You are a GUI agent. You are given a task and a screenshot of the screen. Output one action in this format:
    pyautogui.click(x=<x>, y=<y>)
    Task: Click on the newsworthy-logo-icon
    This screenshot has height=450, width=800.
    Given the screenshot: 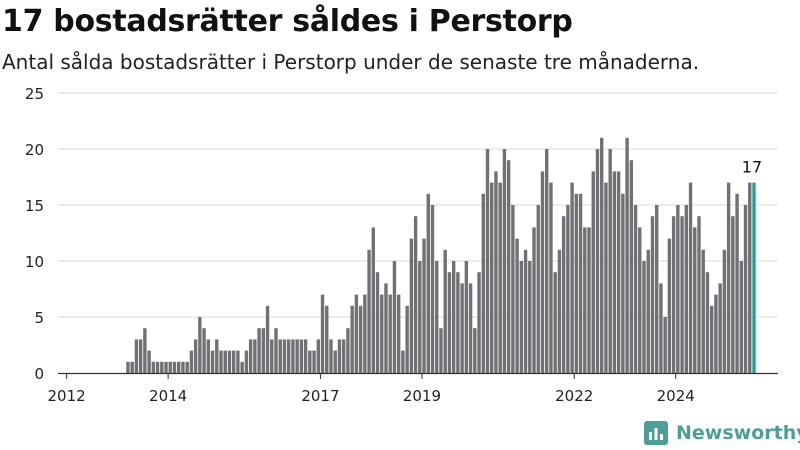 What is the action you would take?
    pyautogui.click(x=656, y=433)
    